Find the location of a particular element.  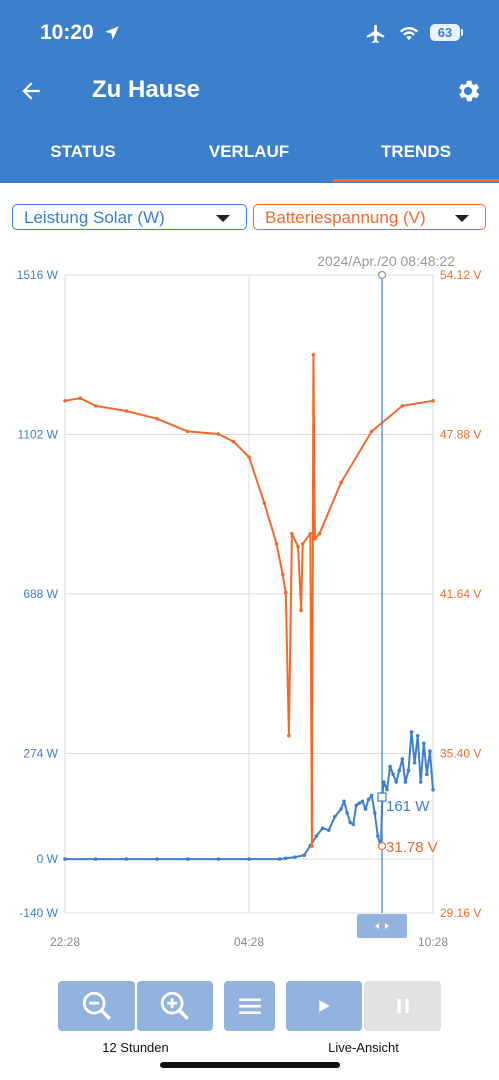

cursor-drag-handle is located at coordinates (382, 926).